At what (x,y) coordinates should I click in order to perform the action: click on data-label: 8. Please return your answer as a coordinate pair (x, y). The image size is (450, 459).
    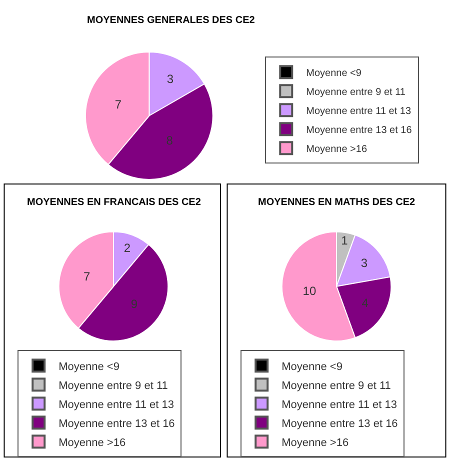
    Looking at the image, I should click on (170, 140).